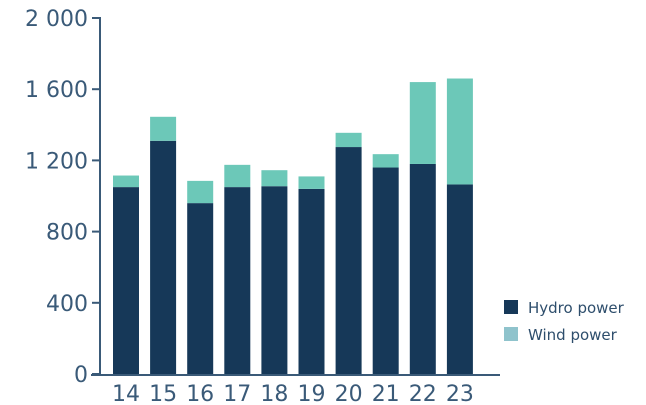  I want to click on y-tick-label-5: 2 000, so click(56, 19).